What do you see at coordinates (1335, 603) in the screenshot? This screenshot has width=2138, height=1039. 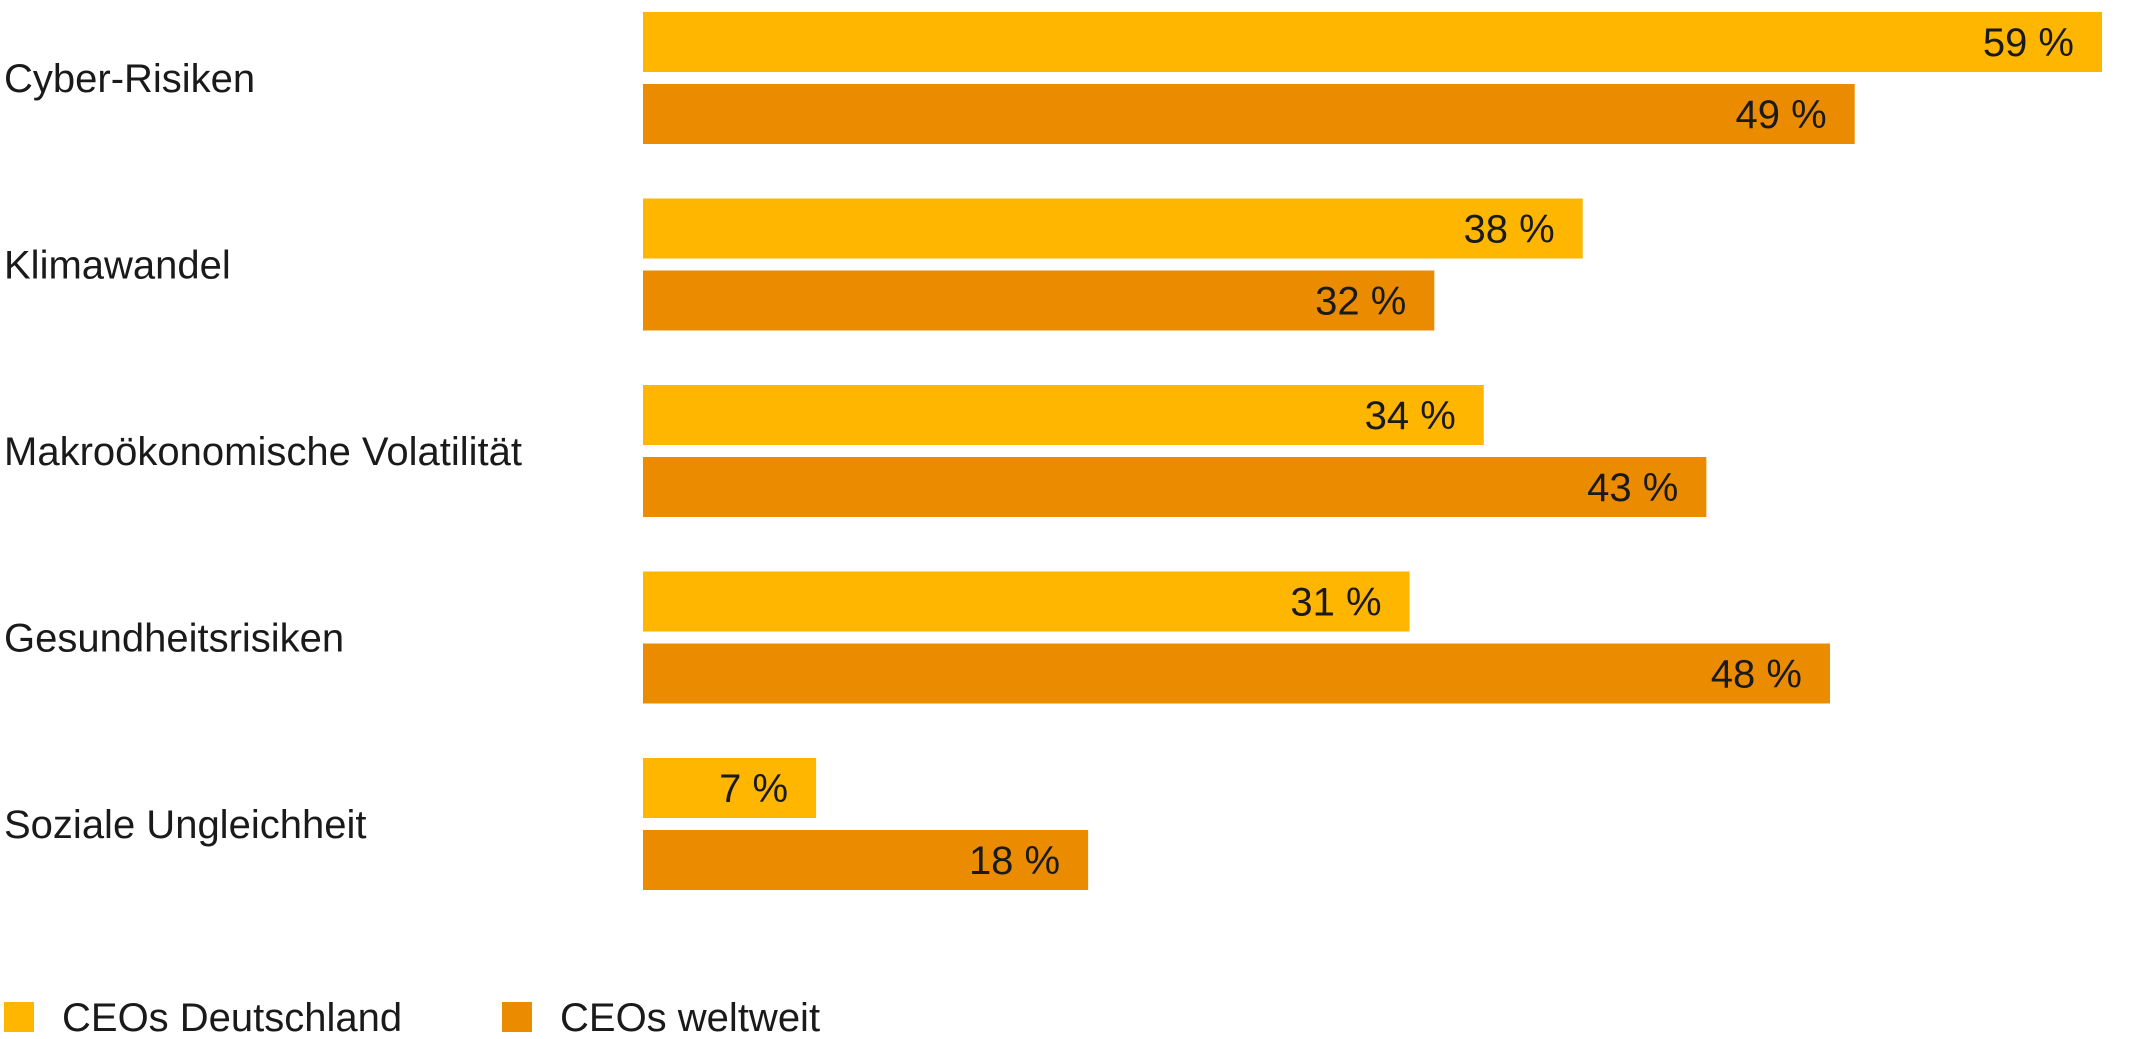 I see `value-label: 31 %` at bounding box center [1335, 603].